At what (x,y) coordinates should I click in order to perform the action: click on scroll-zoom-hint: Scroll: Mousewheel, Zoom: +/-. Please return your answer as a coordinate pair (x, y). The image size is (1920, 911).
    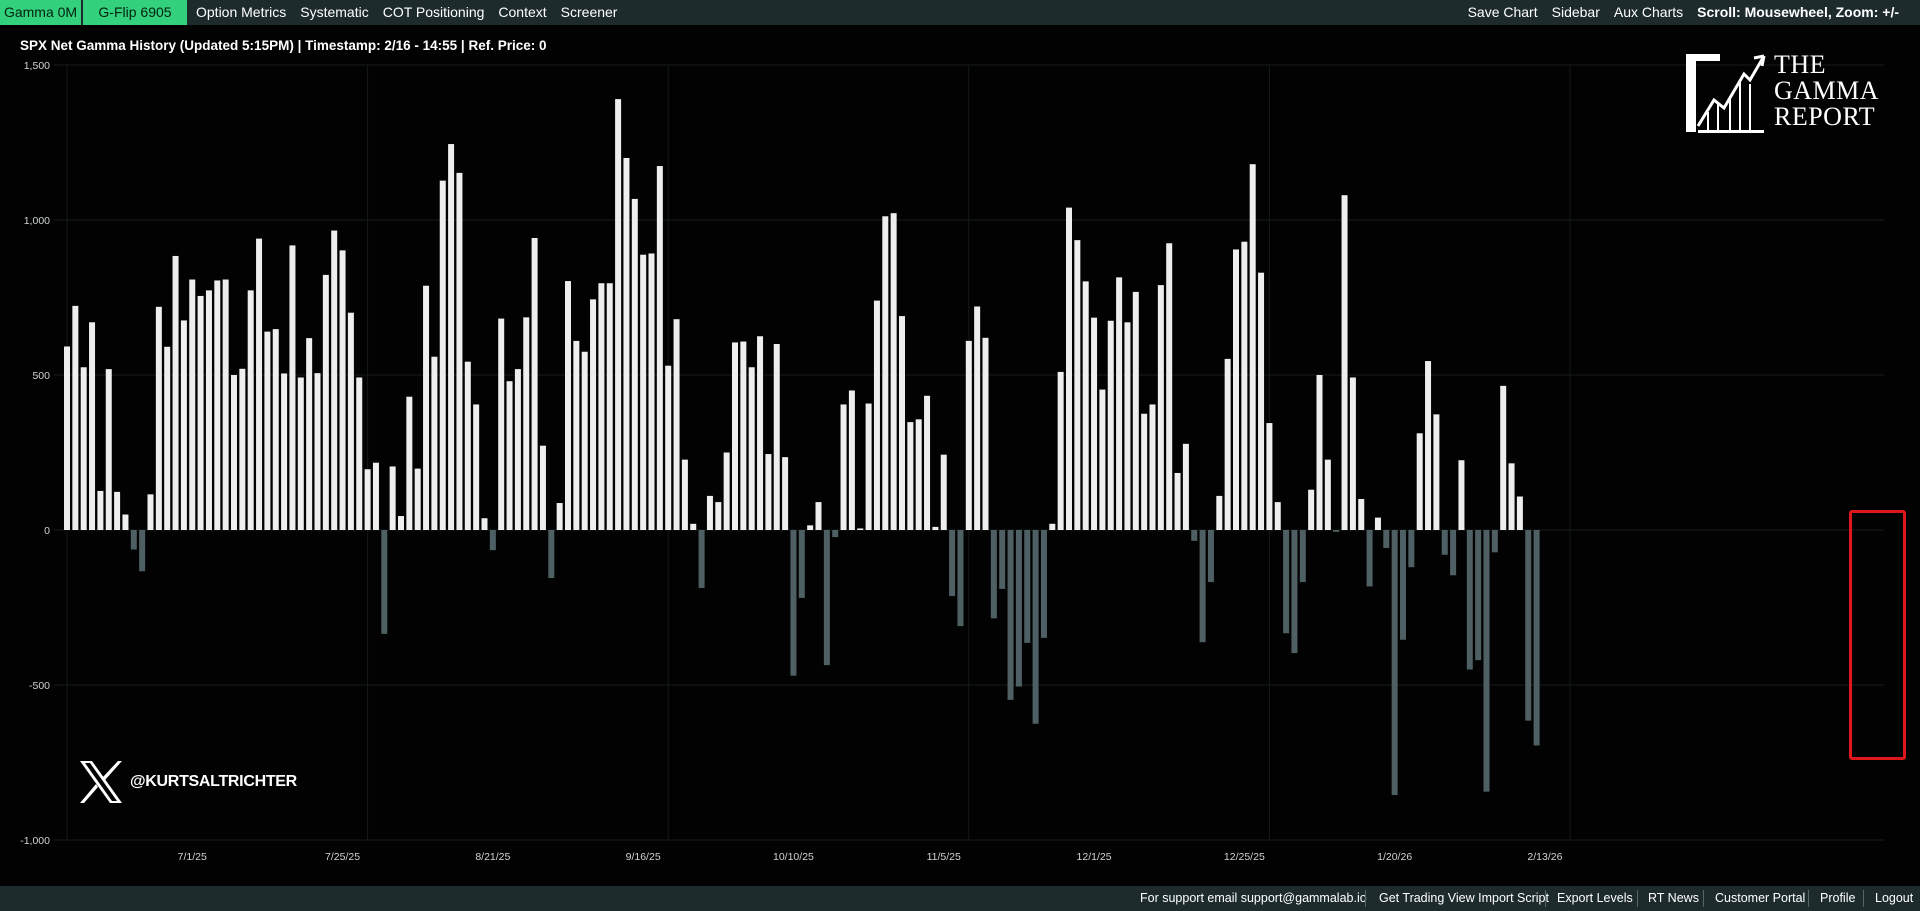
    Looking at the image, I should click on (1798, 12).